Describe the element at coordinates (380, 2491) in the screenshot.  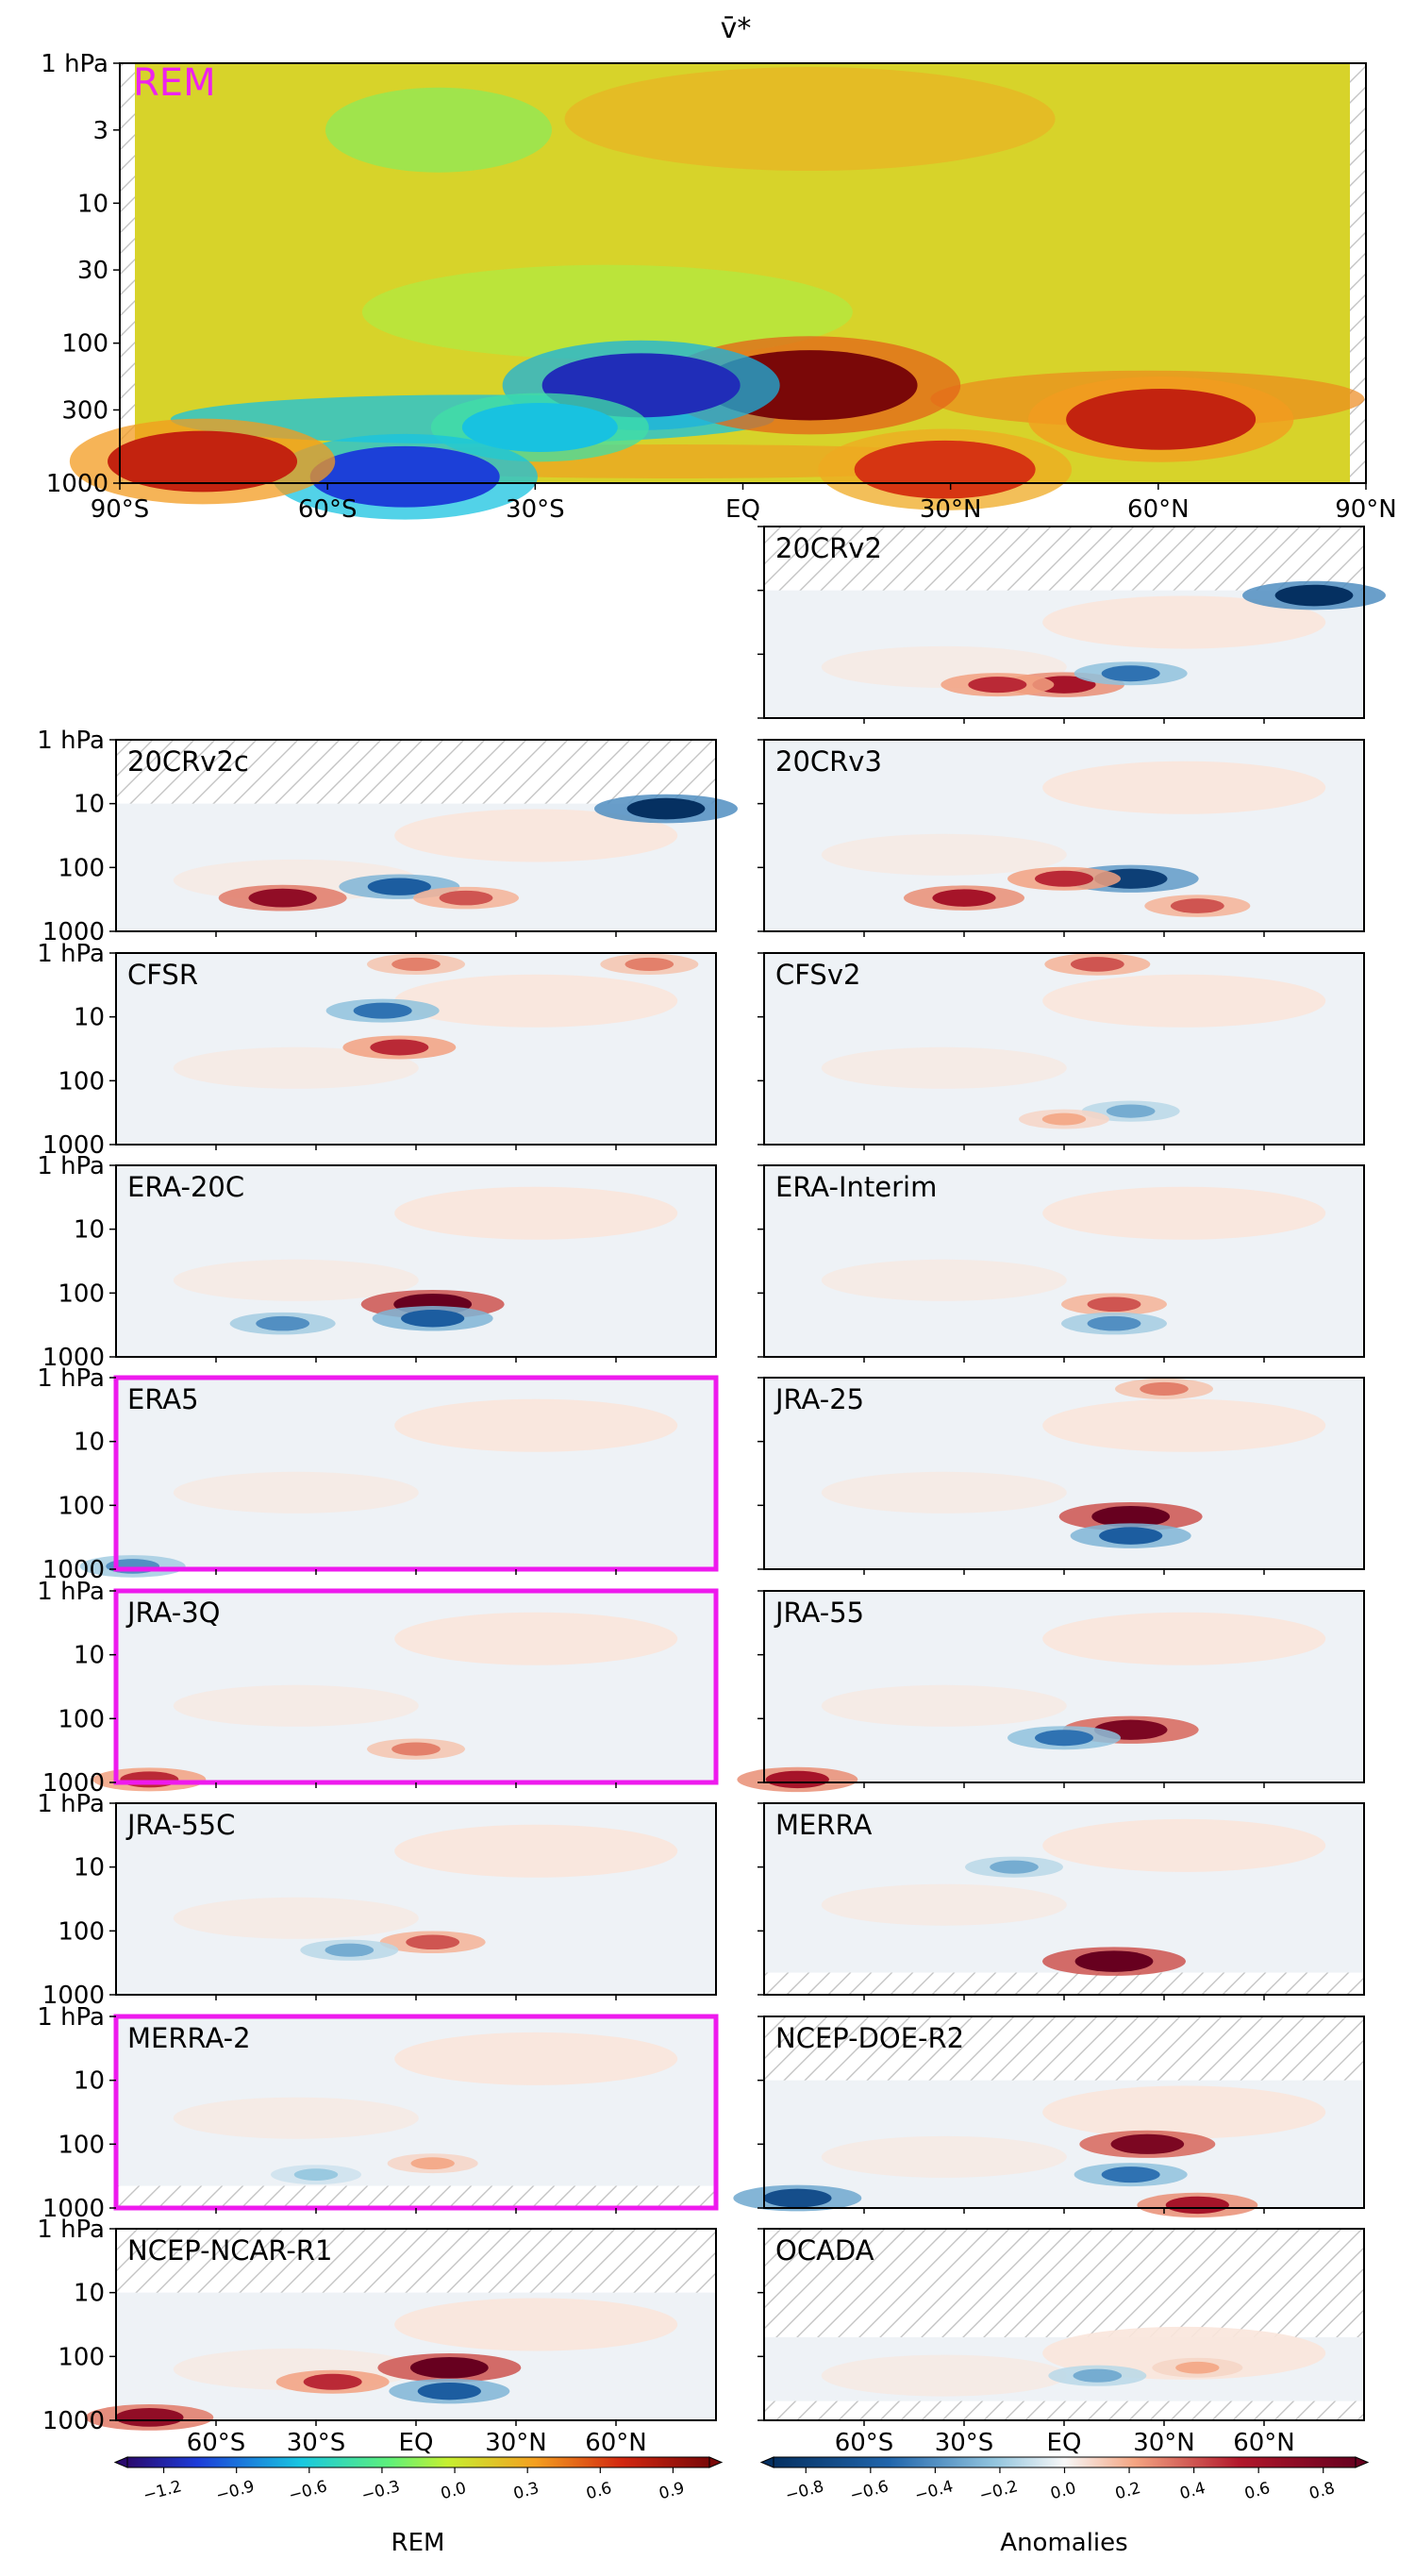
I see `colorbar-tick-label: −0.3` at that location.